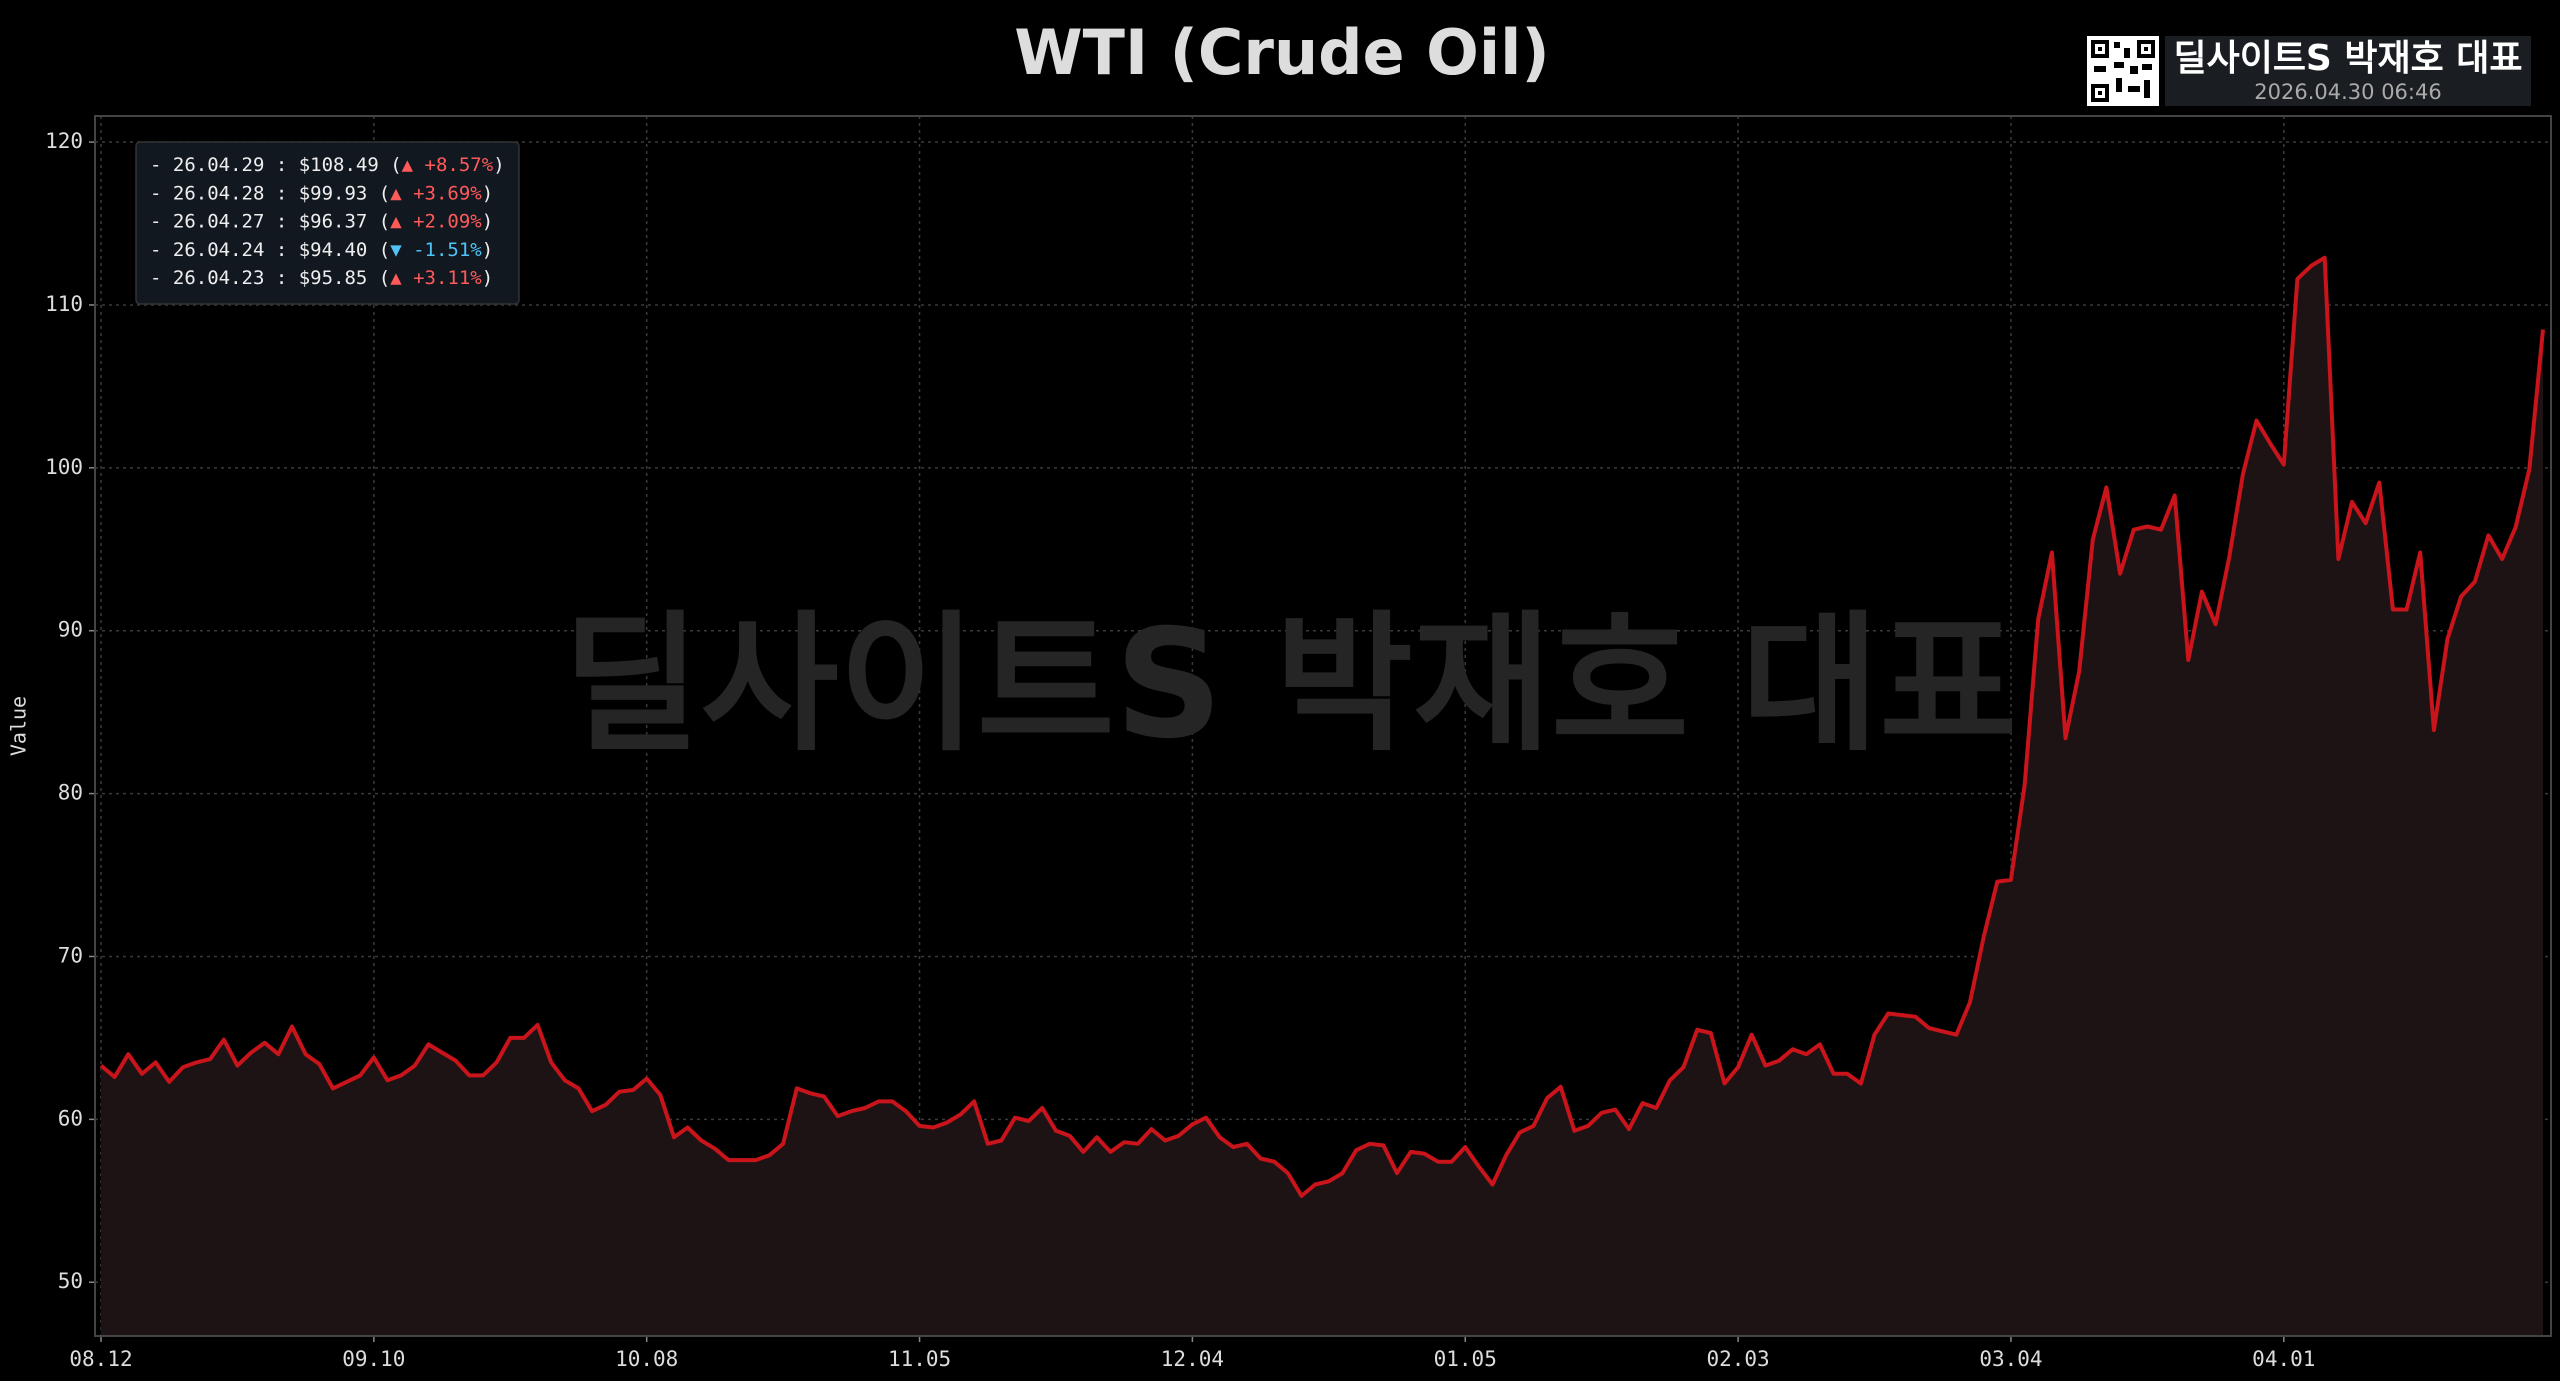 The image size is (2560, 1381). What do you see at coordinates (70, 1118) in the screenshot?
I see `y-tick-label: 60` at bounding box center [70, 1118].